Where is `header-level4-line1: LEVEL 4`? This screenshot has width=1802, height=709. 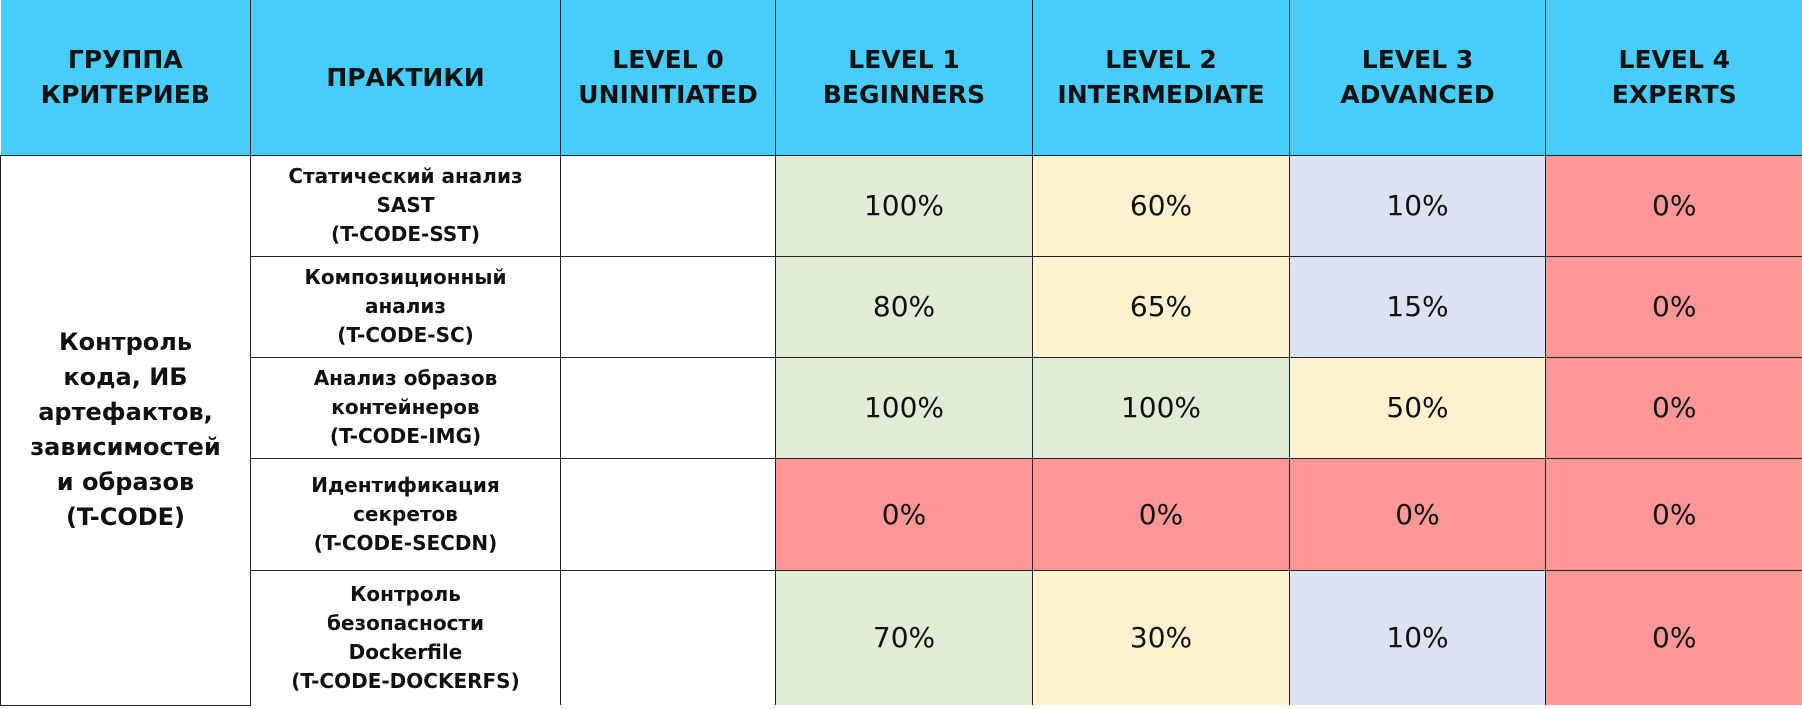 header-level4-line1: LEVEL 4 is located at coordinates (1674, 60).